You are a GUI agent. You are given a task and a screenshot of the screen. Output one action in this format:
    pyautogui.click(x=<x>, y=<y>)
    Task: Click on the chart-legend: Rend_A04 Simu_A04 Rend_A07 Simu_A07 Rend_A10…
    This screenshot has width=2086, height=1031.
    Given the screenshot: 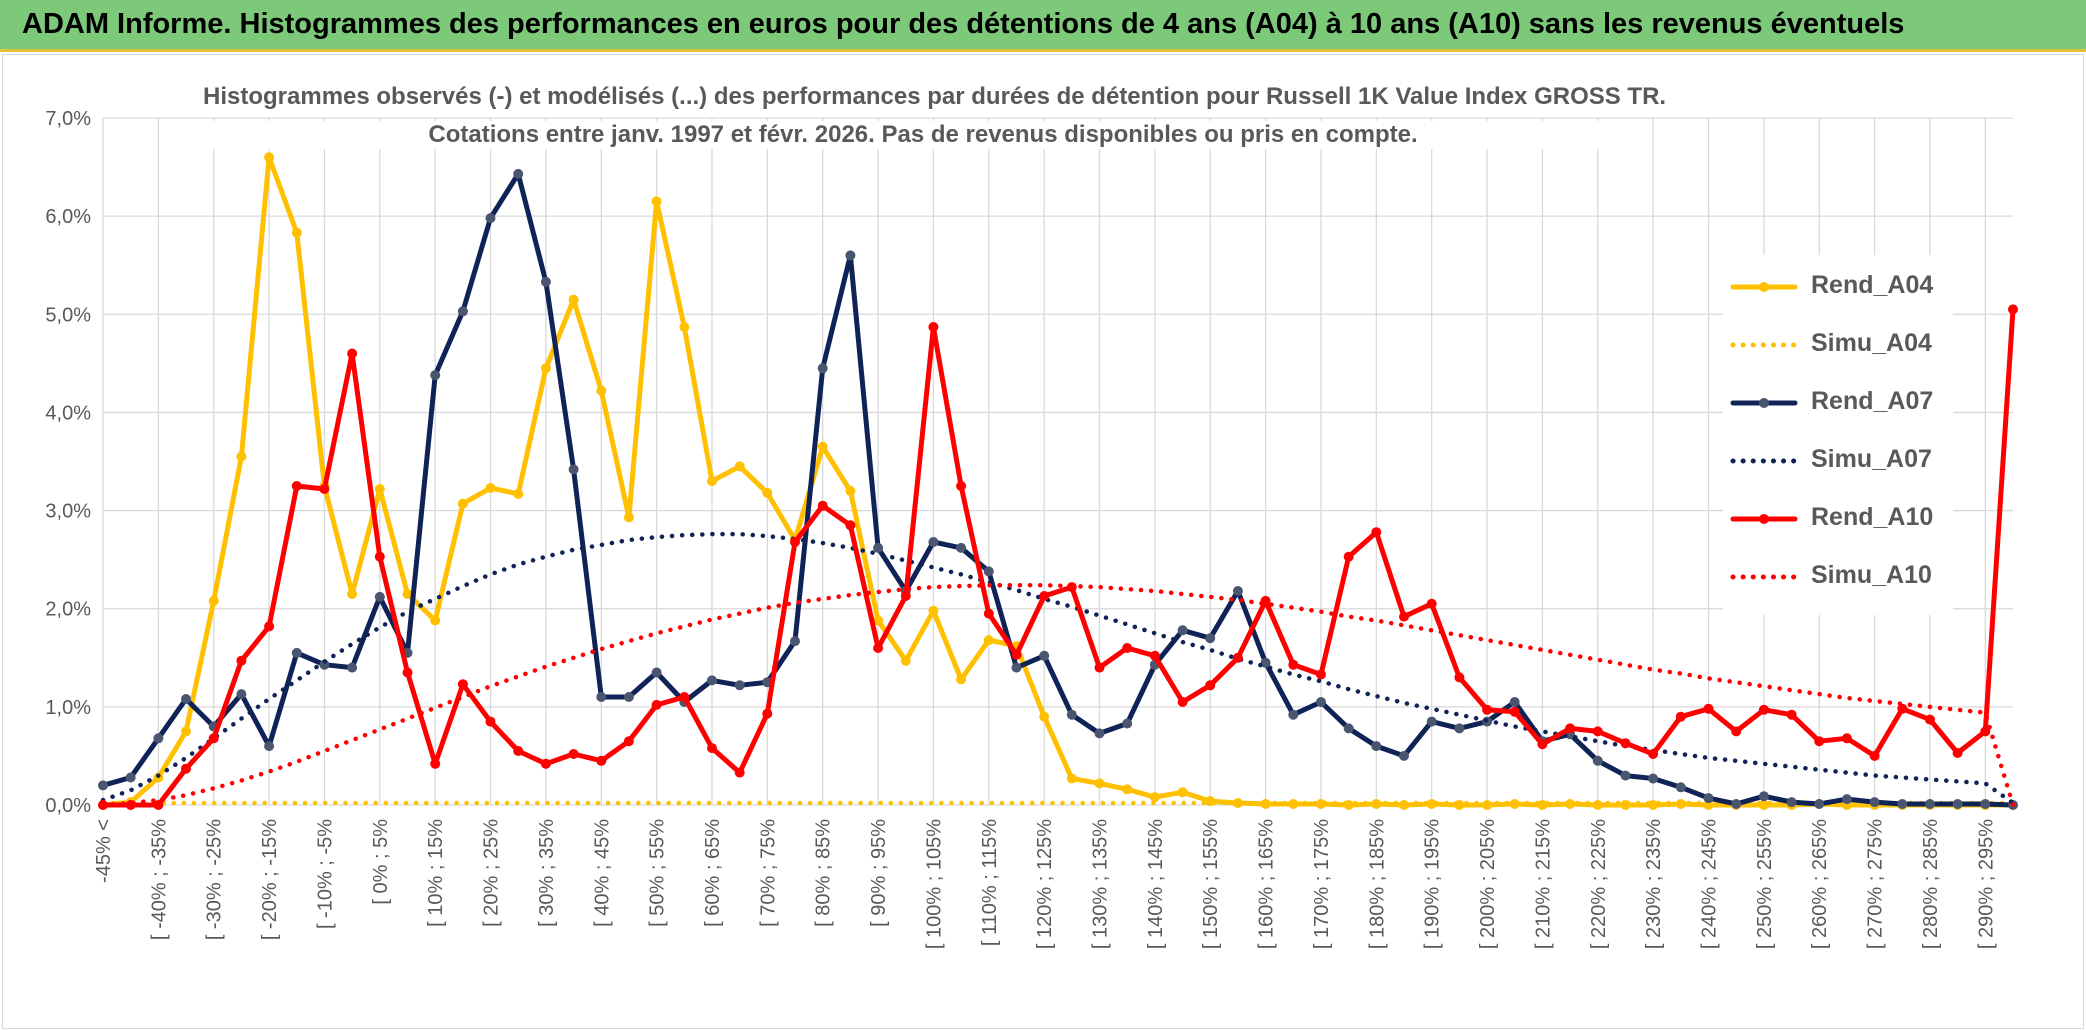 What is the action you would take?
    pyautogui.click(x=1838, y=435)
    